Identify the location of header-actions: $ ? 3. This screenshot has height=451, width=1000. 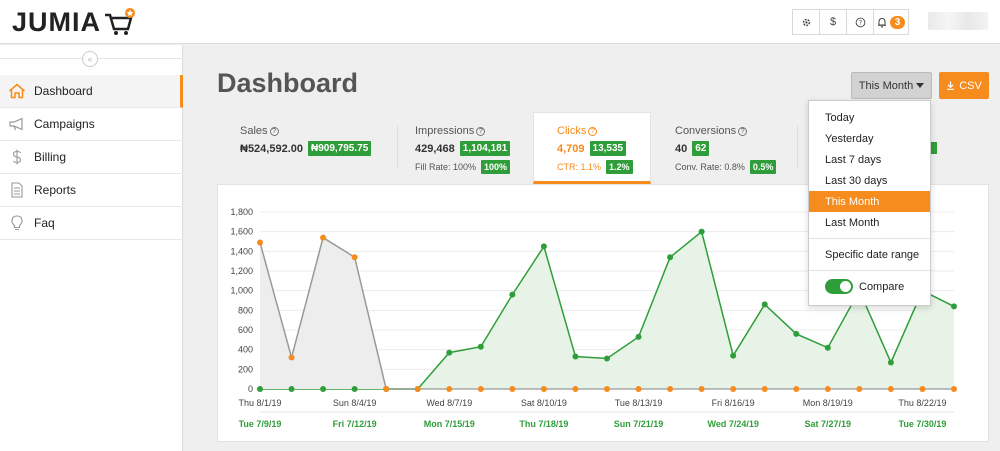
(850, 22).